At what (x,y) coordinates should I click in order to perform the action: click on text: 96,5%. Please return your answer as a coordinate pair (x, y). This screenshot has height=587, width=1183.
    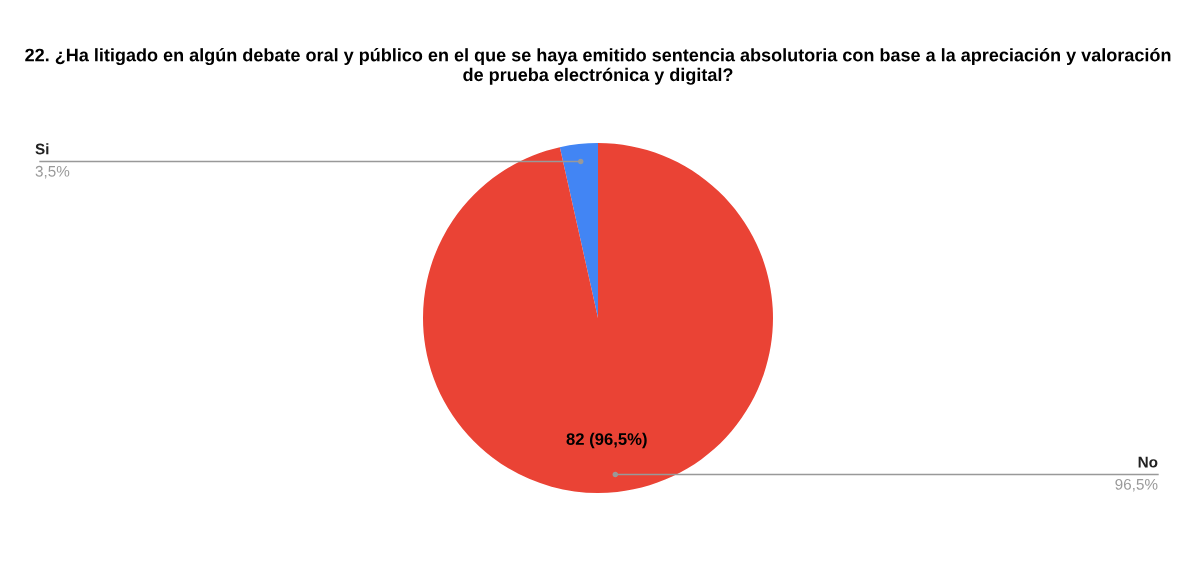
    Looking at the image, I should click on (1136, 485).